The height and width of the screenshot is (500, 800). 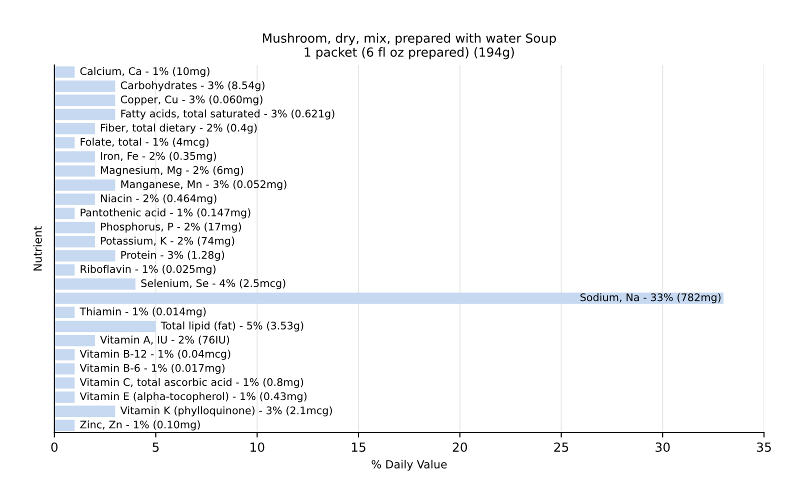 I want to click on y-tick-label: Riboflavin - 1% (0.025mg), so click(x=148, y=269).